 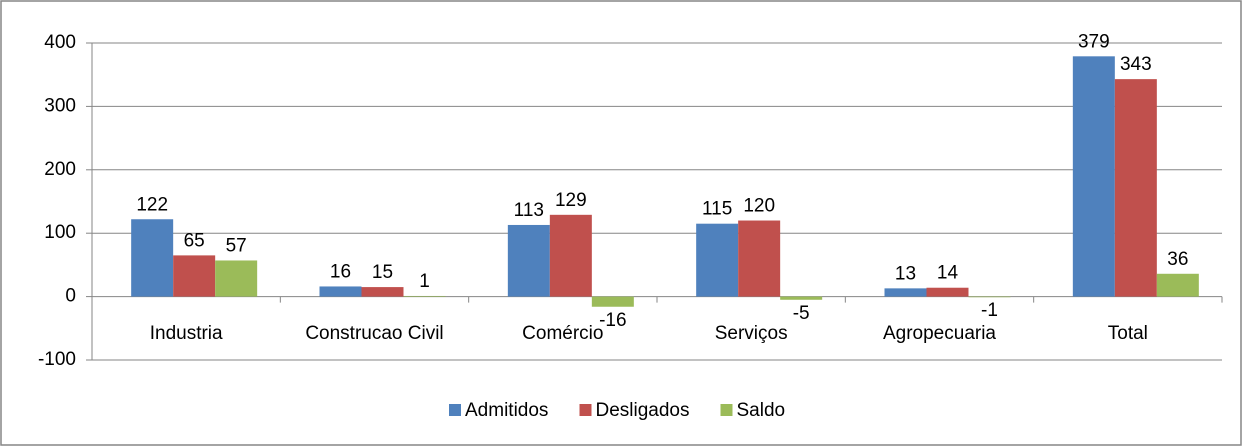 I want to click on legend-label: Admitidos, so click(x=506, y=410).